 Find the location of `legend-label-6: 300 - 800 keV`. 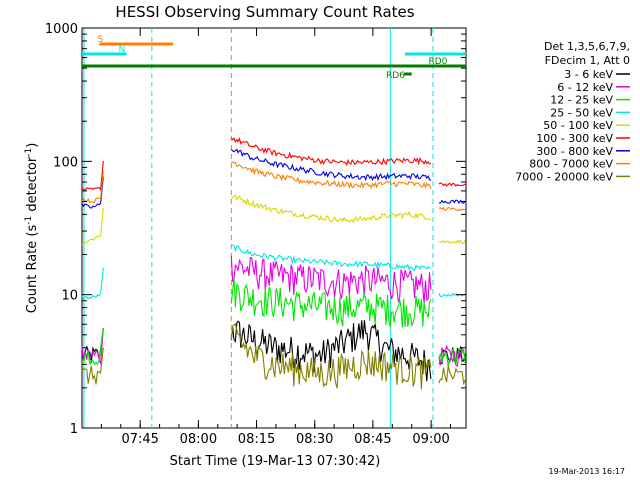

legend-label-6: 300 - 800 keV is located at coordinates (574, 151).